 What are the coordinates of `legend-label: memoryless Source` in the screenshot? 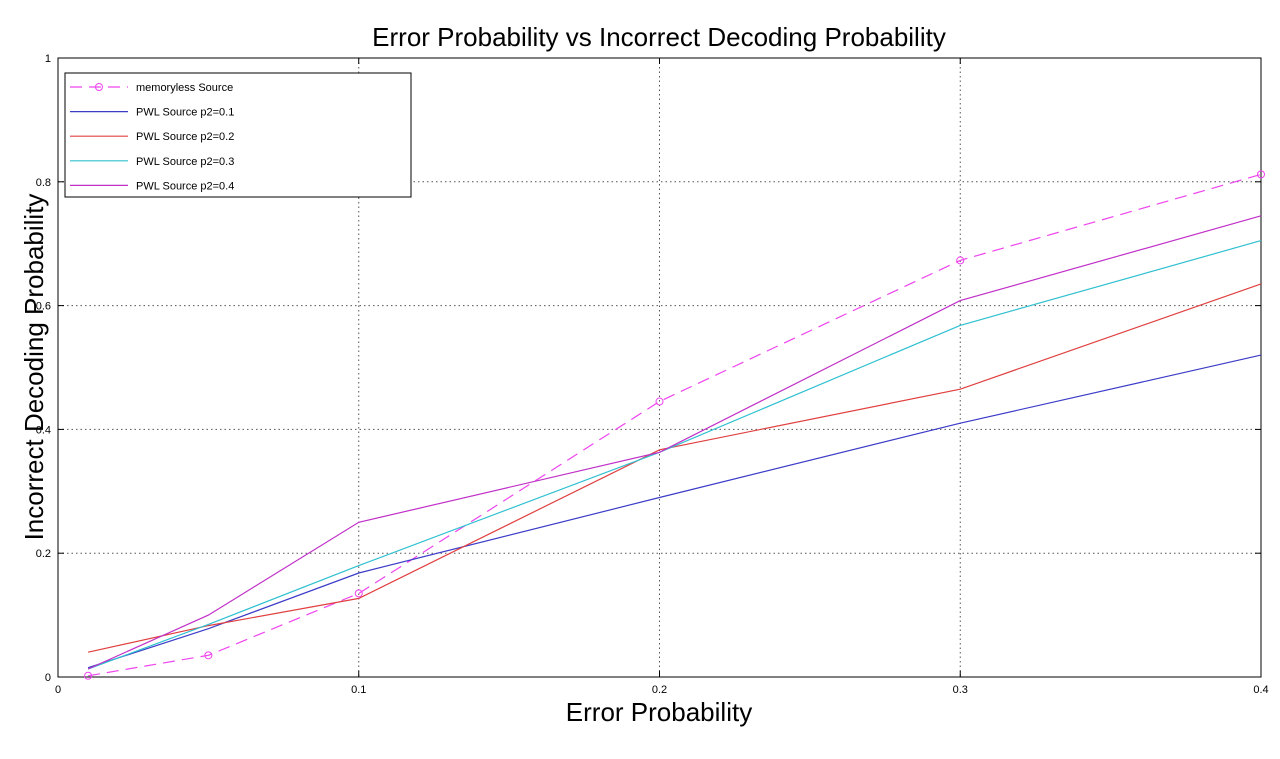 It's located at (184, 88).